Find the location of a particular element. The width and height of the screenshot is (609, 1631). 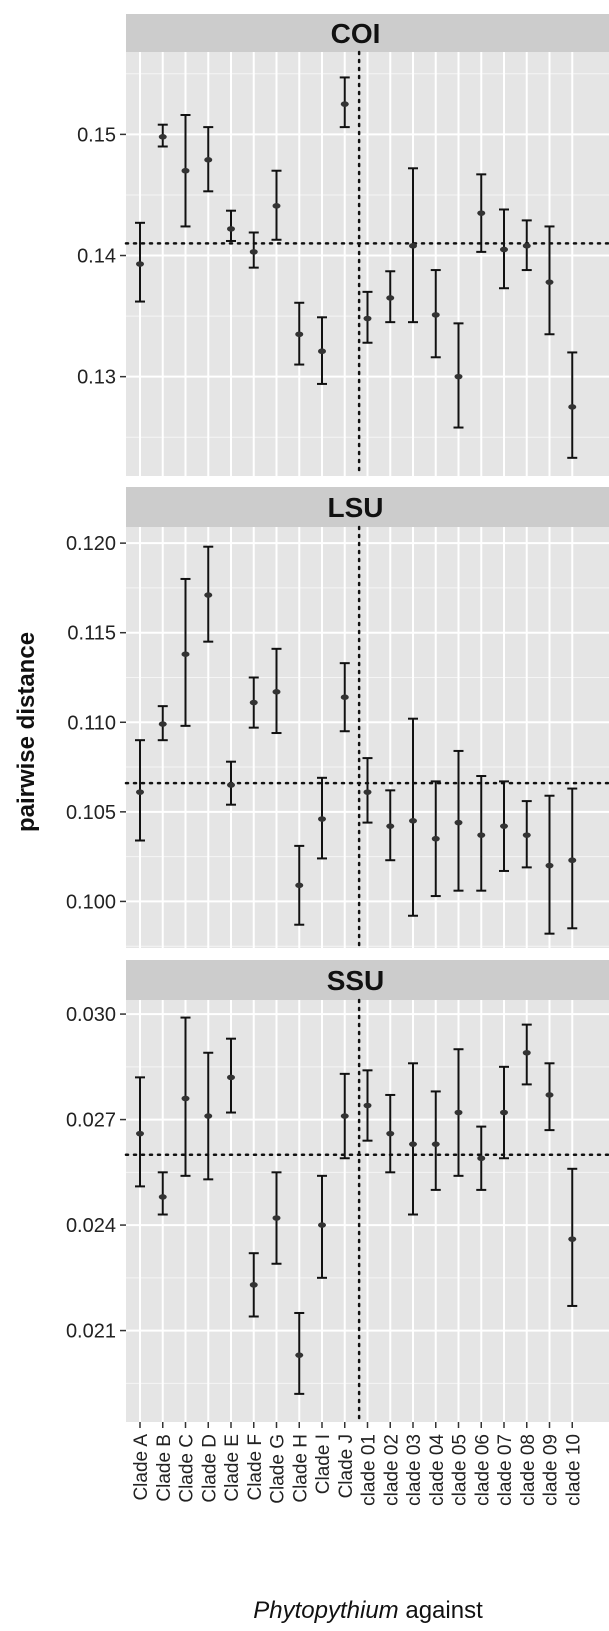

x-tick-label: clade 02 is located at coordinates (391, 1470).